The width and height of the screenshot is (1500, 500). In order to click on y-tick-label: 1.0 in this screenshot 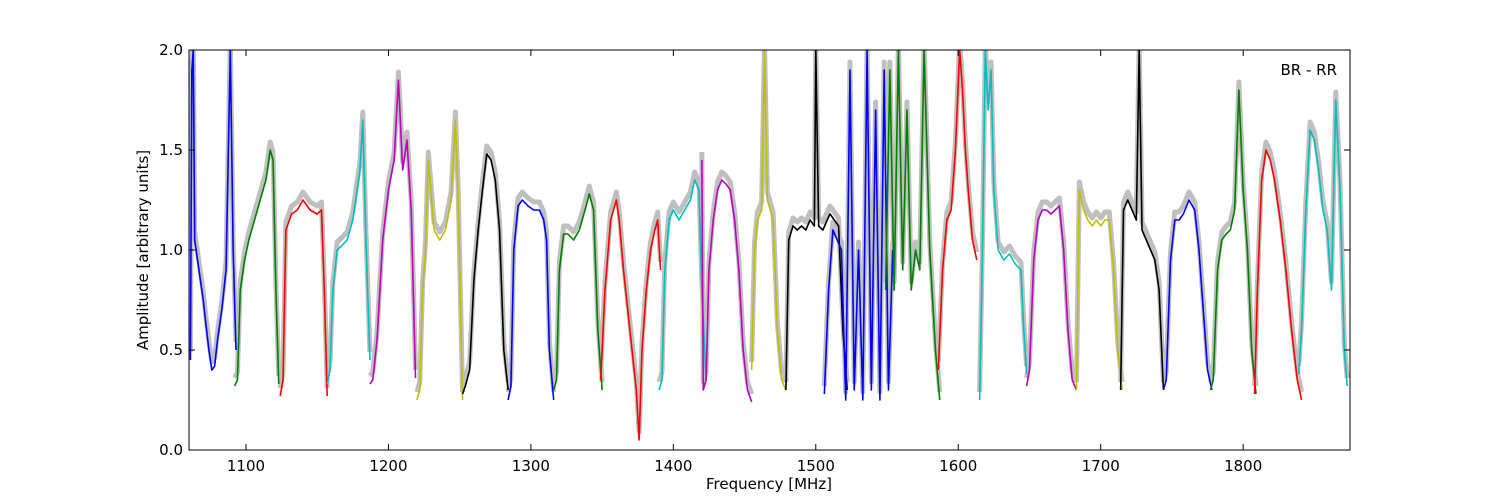, I will do `click(171, 250)`.